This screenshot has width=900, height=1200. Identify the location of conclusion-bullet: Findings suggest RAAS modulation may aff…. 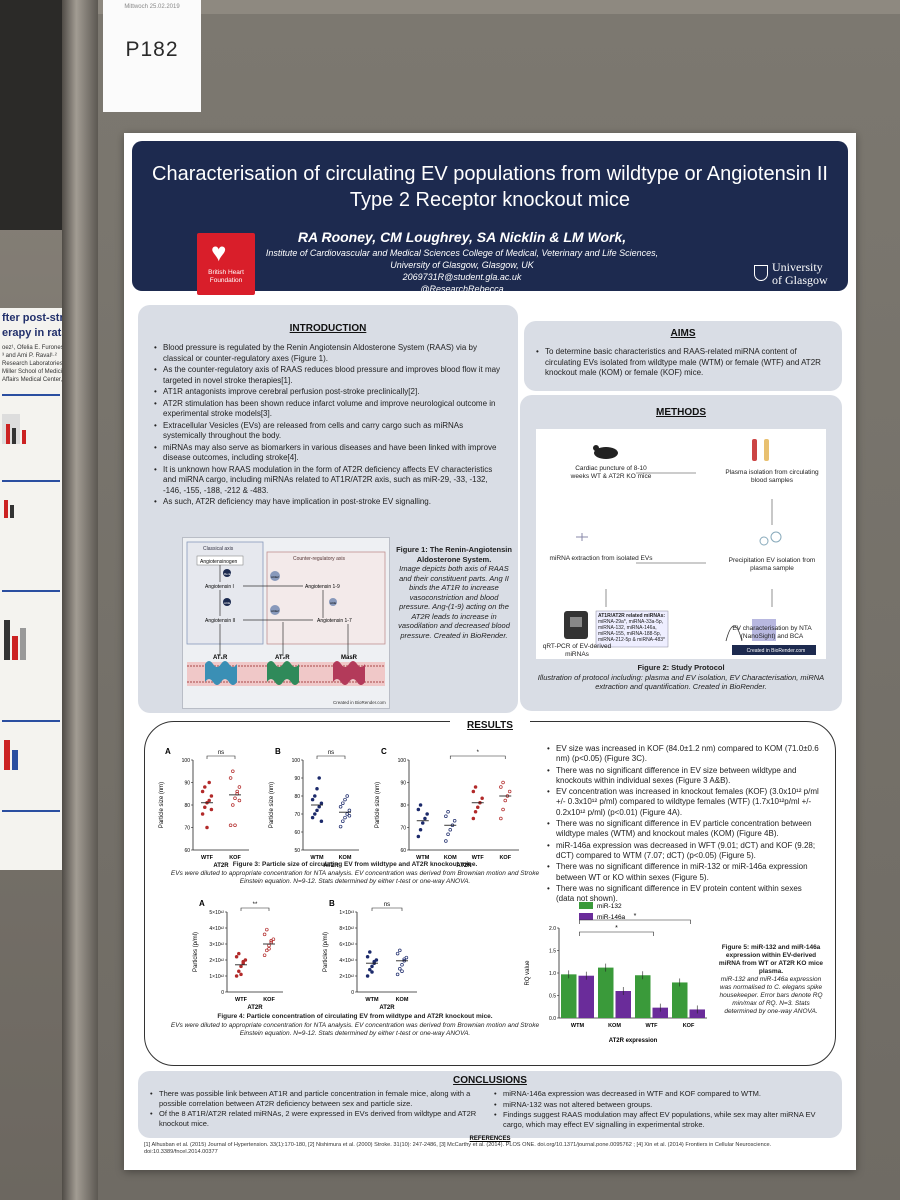
(664, 1119).